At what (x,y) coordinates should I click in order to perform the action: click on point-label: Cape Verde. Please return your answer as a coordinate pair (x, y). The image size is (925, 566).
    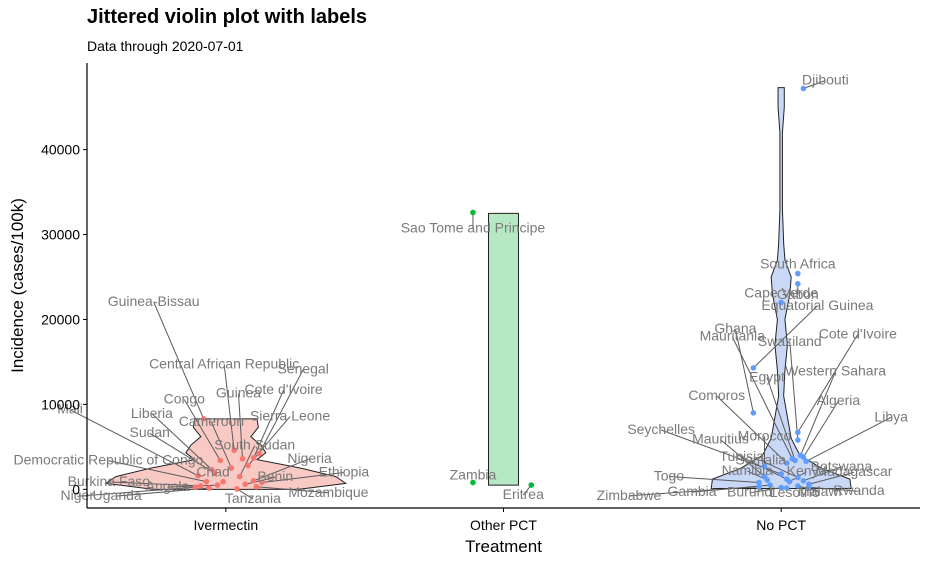
    Looking at the image, I should click on (781, 292).